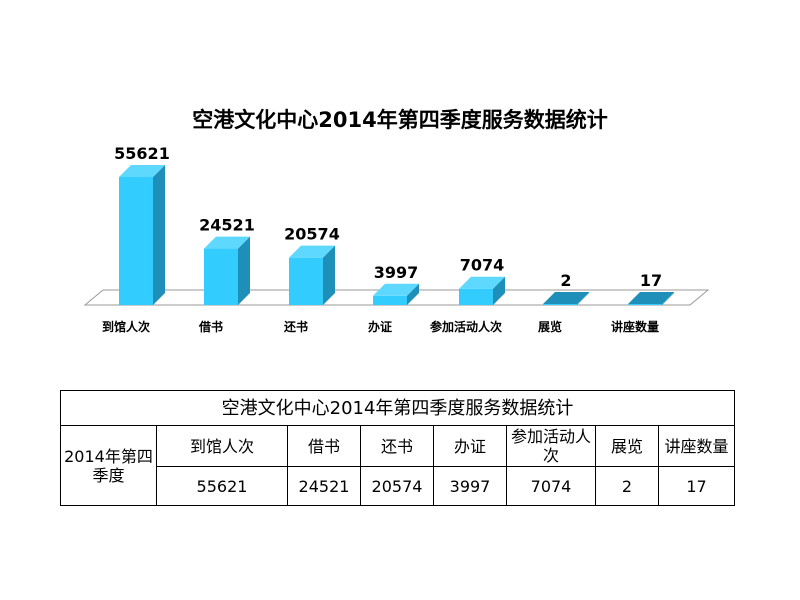 This screenshot has height=600, width=800. I want to click on table-header-cell: 借书, so click(324, 446).